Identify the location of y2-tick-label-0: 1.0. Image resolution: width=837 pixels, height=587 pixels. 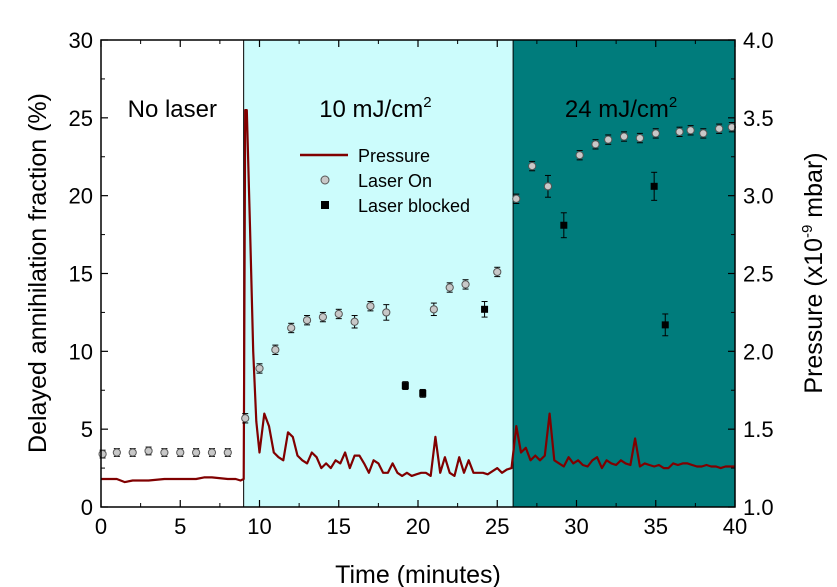
(758, 507).